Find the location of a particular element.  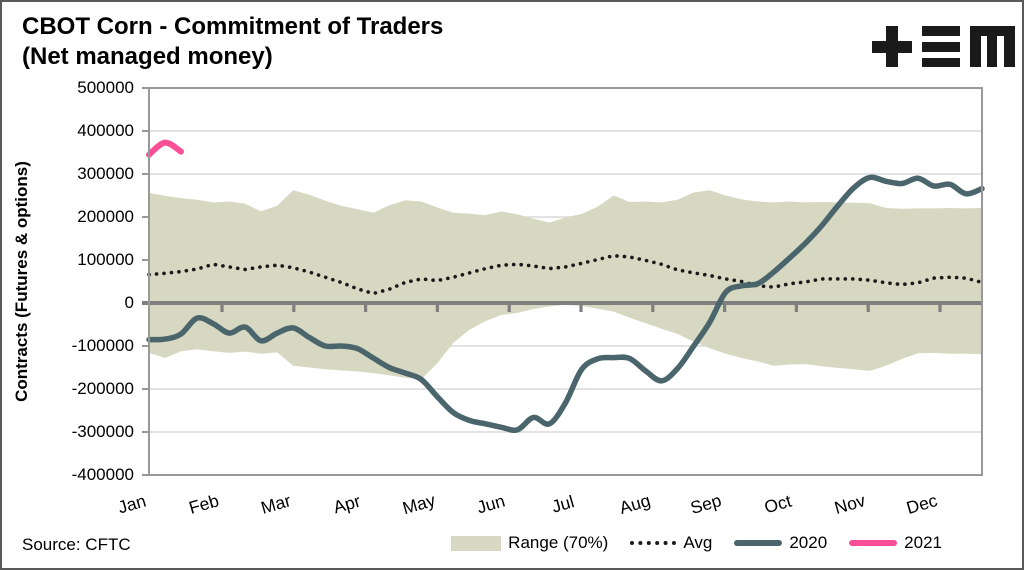

line-2021 is located at coordinates (165, 148).